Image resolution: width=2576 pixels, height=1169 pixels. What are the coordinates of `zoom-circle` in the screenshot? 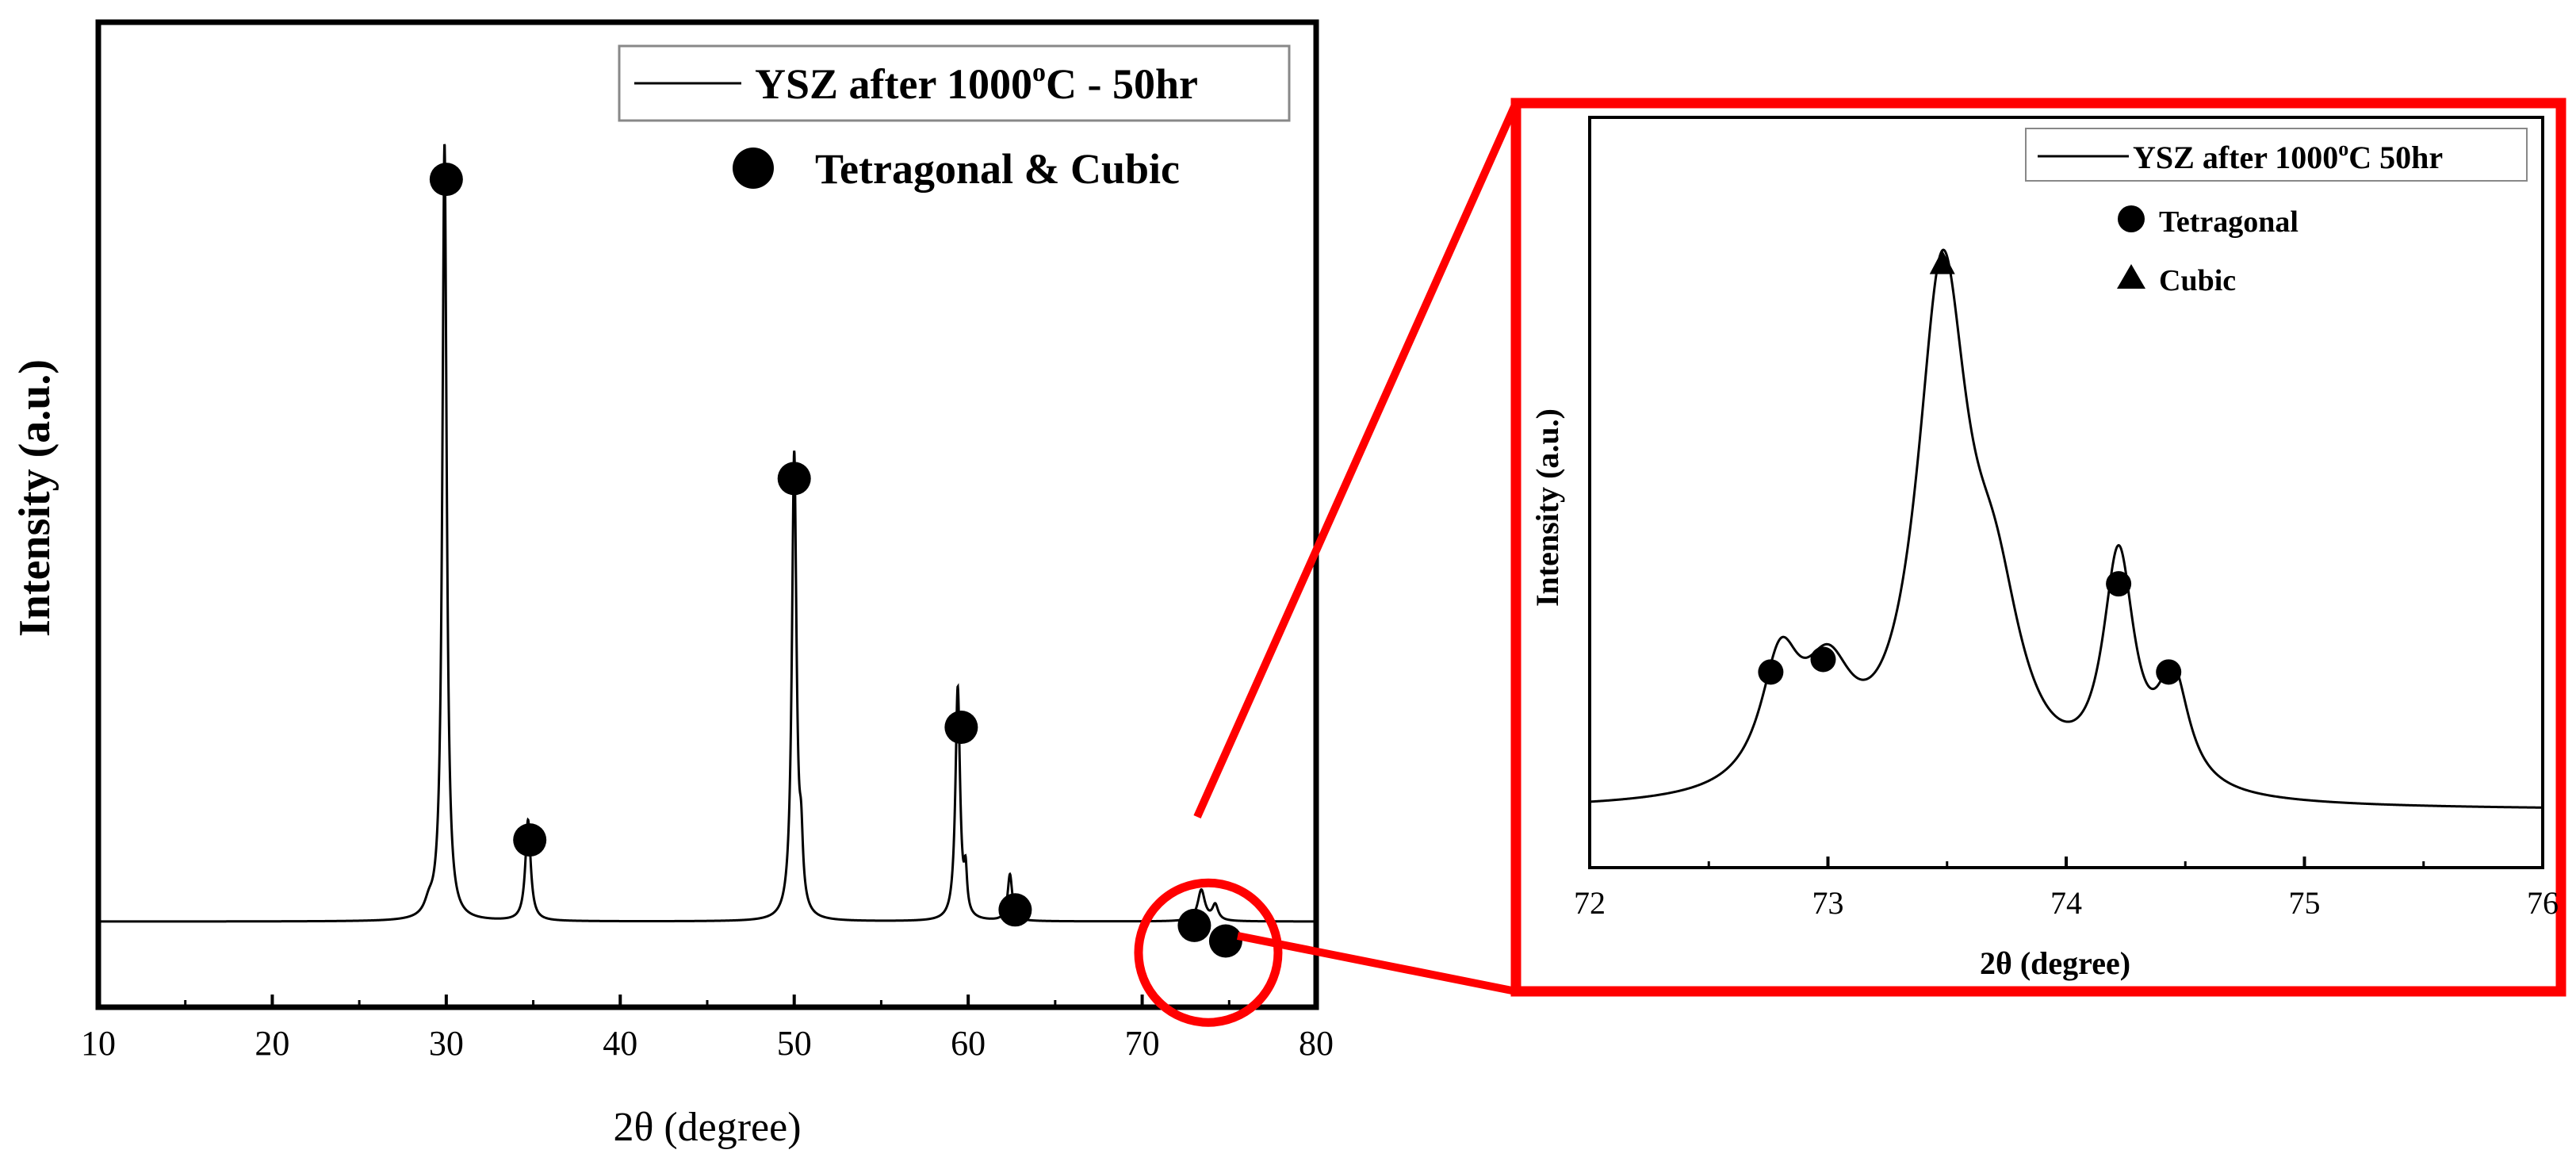 It's located at (1208, 952).